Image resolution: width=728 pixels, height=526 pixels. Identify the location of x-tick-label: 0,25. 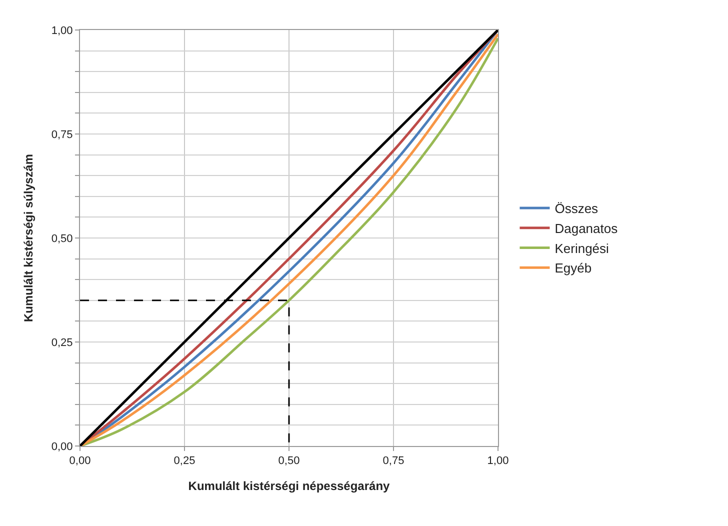
(185, 461).